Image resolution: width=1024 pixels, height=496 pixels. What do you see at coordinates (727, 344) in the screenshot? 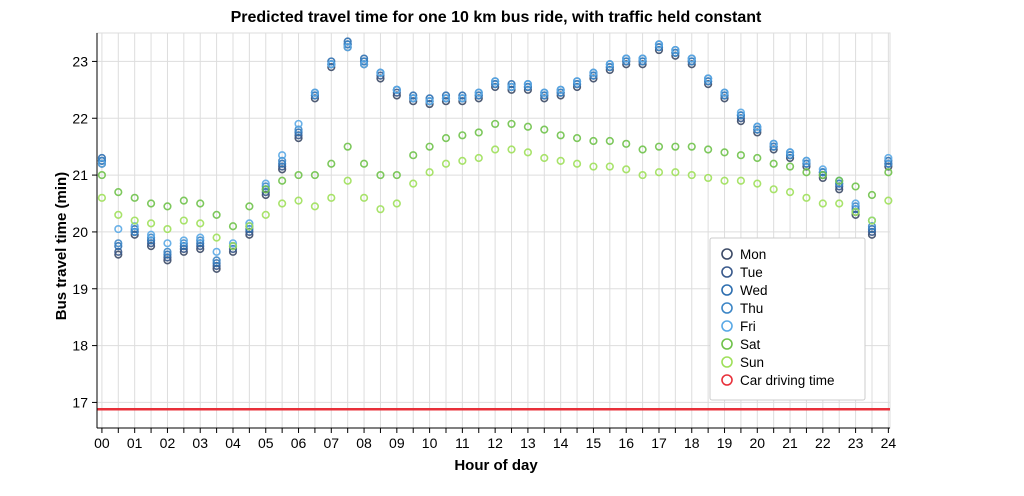
I see `legend-symbol-sat` at bounding box center [727, 344].